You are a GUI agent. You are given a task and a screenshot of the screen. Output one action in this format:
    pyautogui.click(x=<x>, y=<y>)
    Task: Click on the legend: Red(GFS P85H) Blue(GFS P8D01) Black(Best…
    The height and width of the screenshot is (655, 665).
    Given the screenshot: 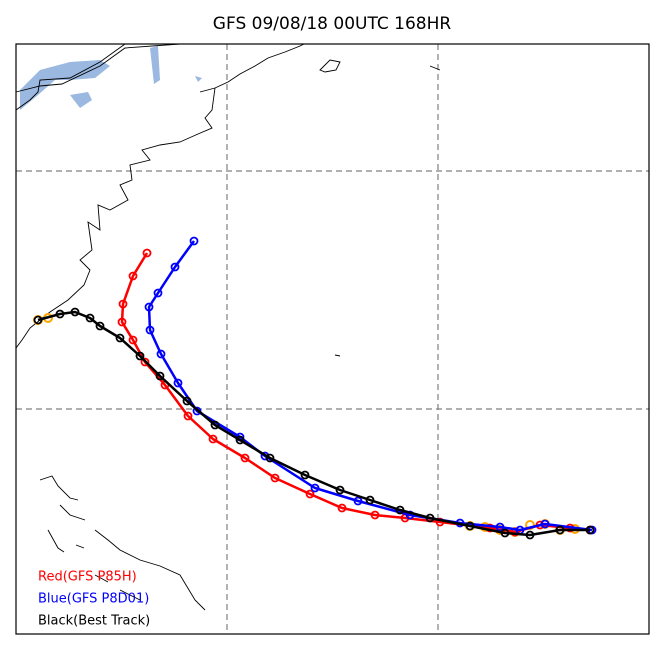 What is the action you would take?
    pyautogui.click(x=94, y=599)
    